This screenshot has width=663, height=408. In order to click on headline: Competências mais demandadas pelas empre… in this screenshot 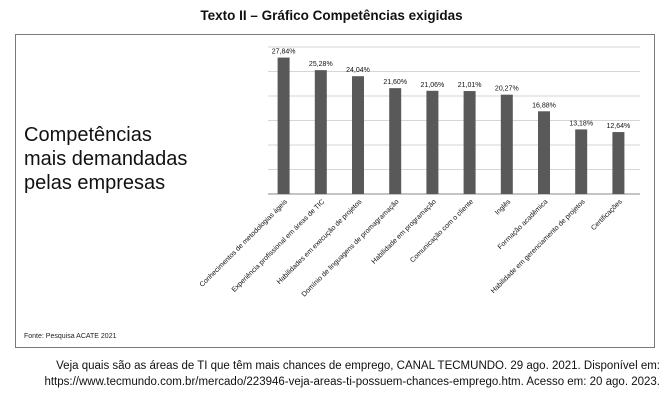, I will do `click(105, 159)`.